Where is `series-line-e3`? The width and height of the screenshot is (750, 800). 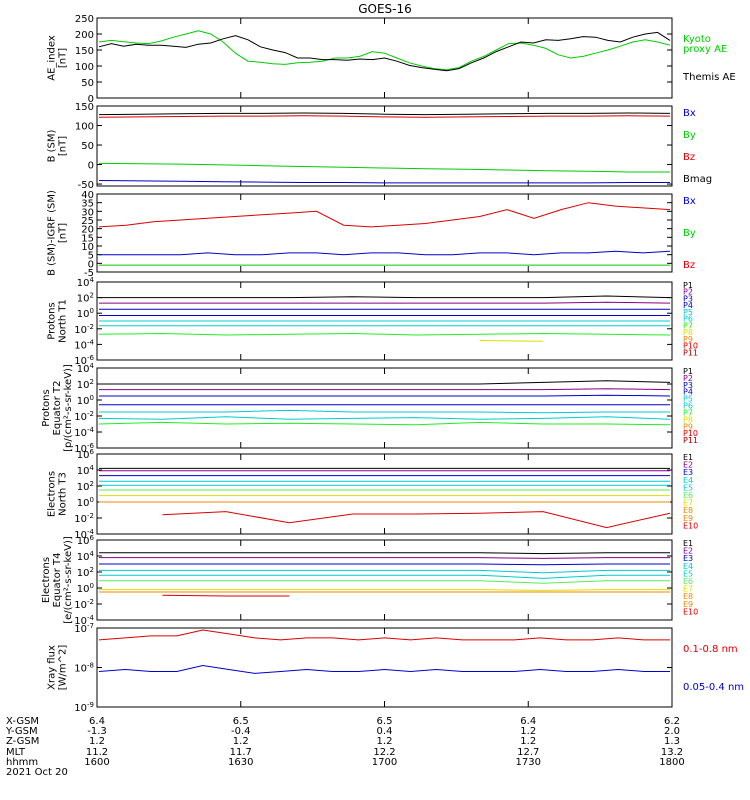
series-line-e3 is located at coordinates (384, 564).